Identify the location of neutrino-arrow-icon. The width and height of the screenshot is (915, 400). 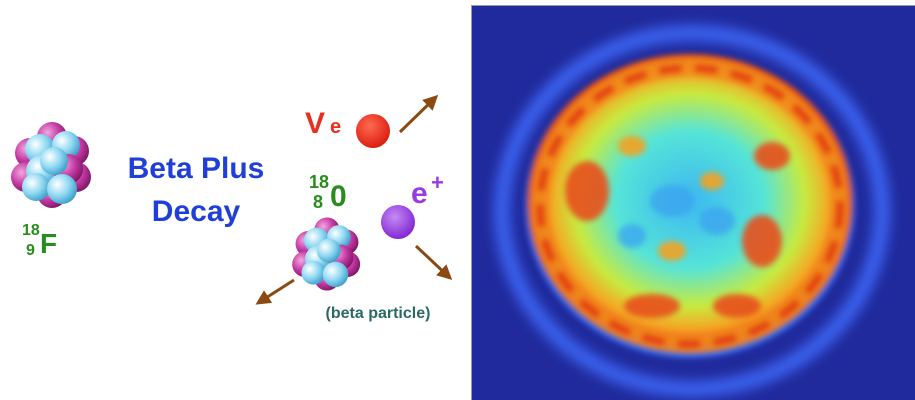
(418, 114).